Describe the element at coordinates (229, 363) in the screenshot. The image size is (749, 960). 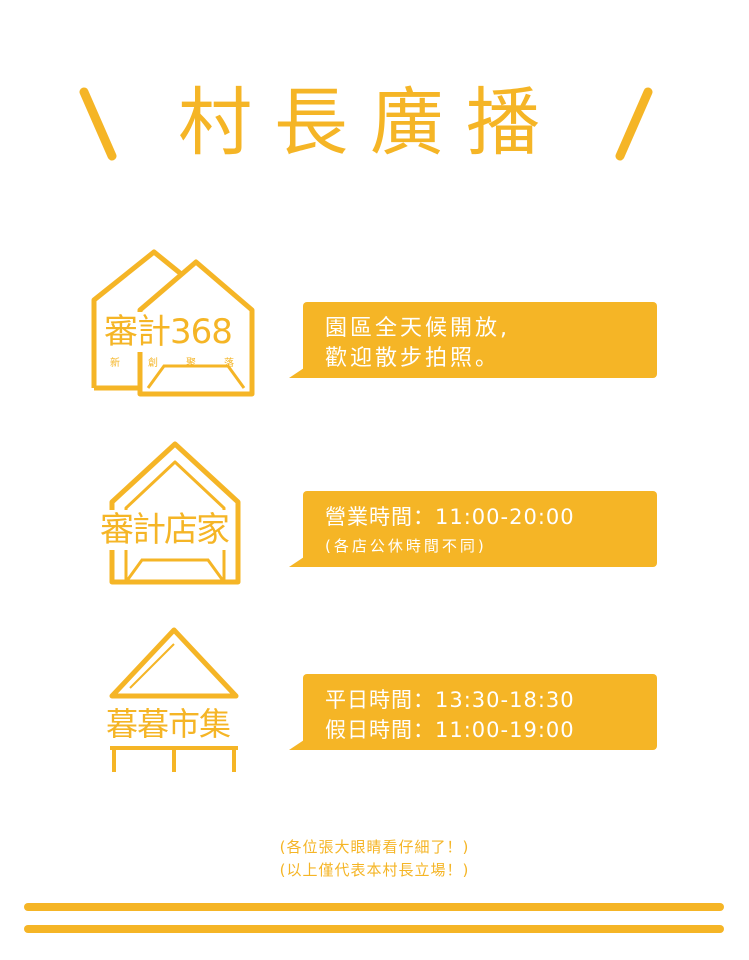
I see `logo-sub-char: 落` at that location.